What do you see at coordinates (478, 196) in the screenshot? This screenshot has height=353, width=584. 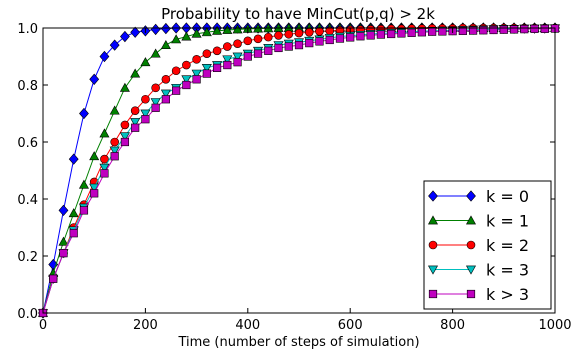 I see `legend-item: k = 0` at bounding box center [478, 196].